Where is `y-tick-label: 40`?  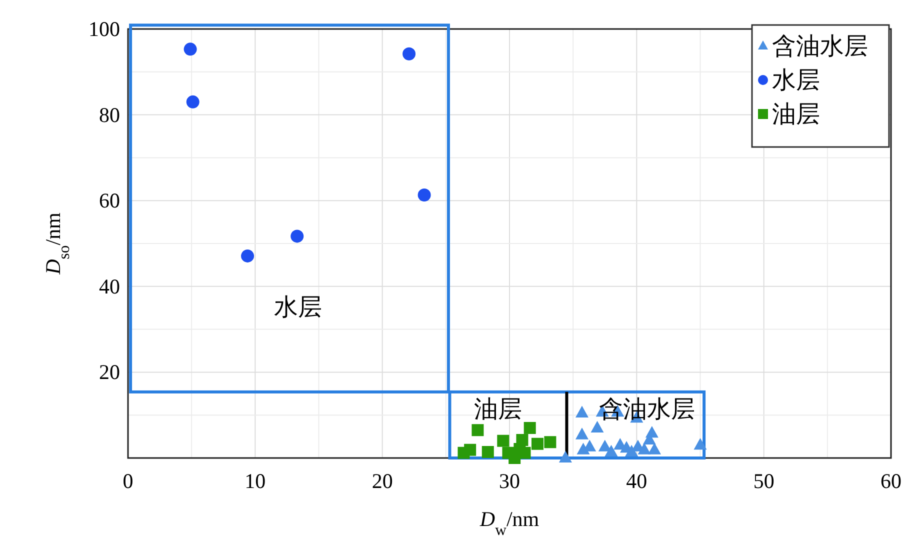 y-tick-label: 40 is located at coordinates (109, 286).